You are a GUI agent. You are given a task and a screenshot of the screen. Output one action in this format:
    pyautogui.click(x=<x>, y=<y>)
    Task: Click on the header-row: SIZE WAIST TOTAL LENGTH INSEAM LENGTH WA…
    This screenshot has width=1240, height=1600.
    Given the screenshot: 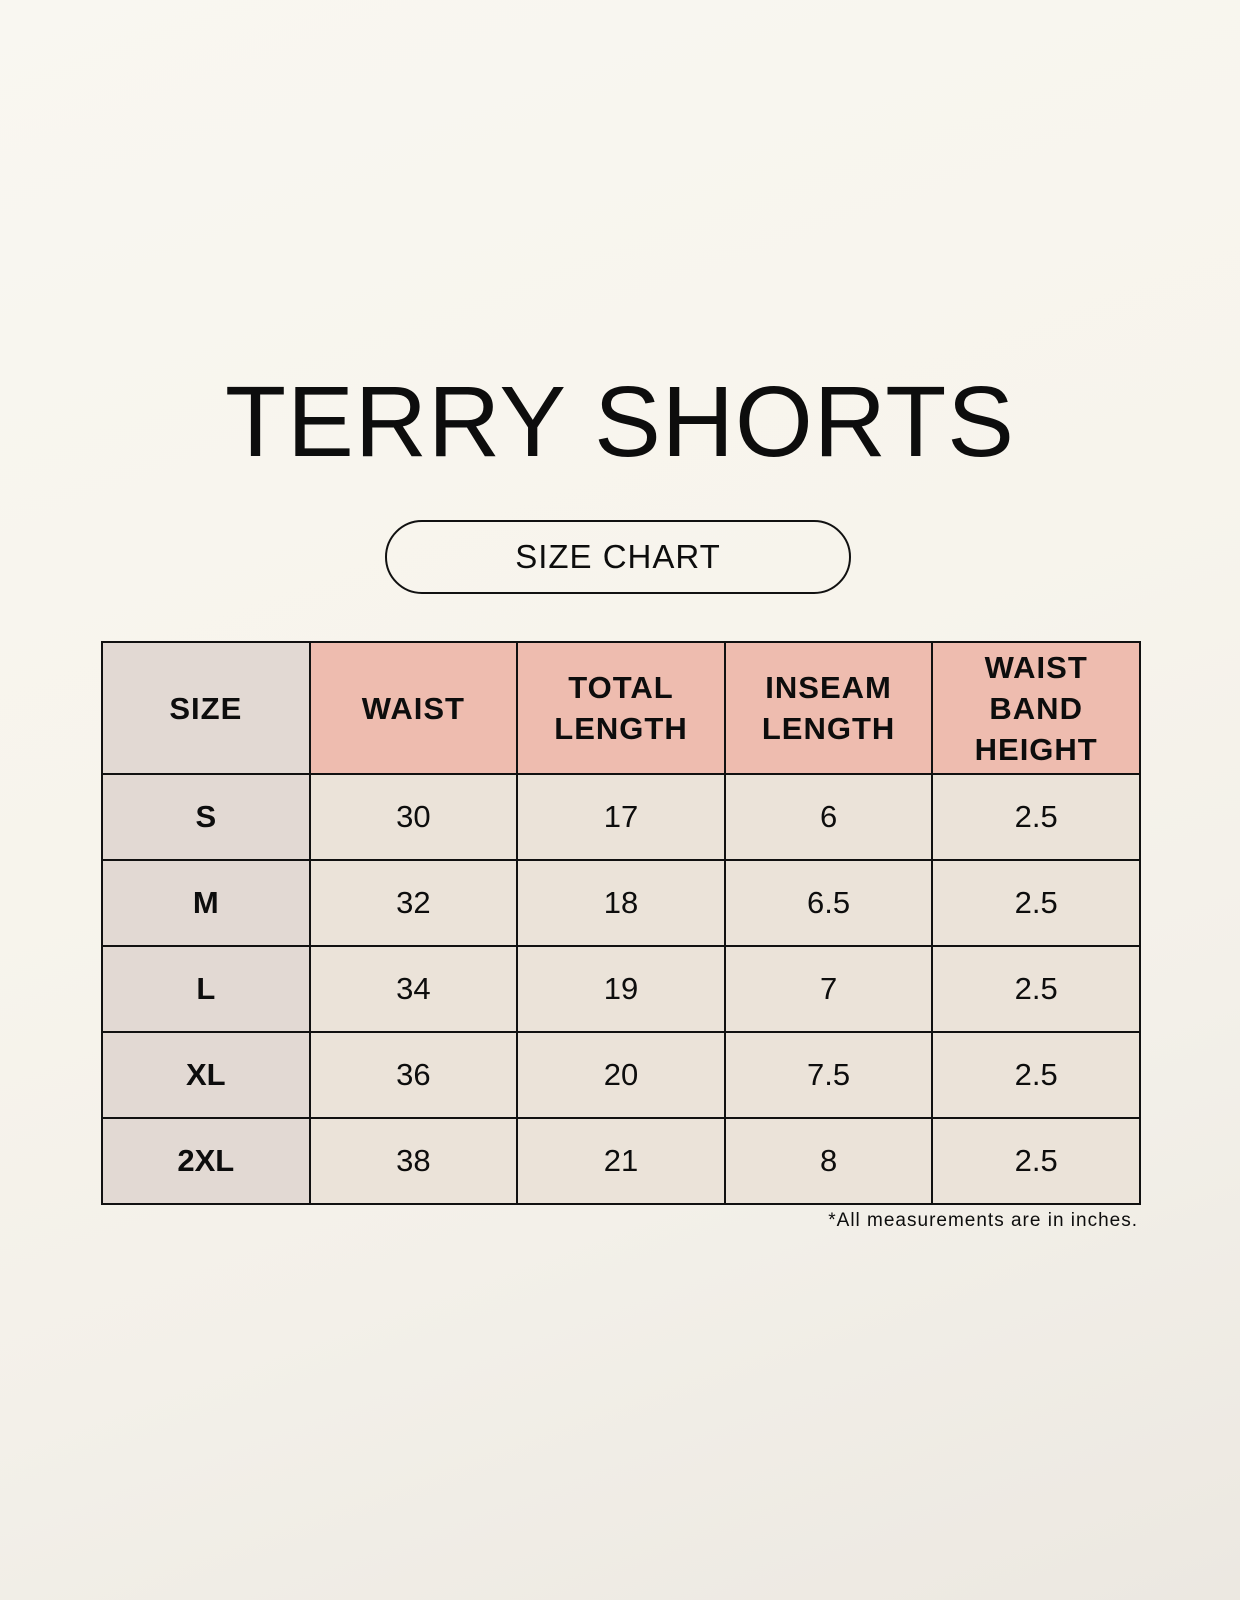 What is the action you would take?
    pyautogui.click(x=621, y=708)
    